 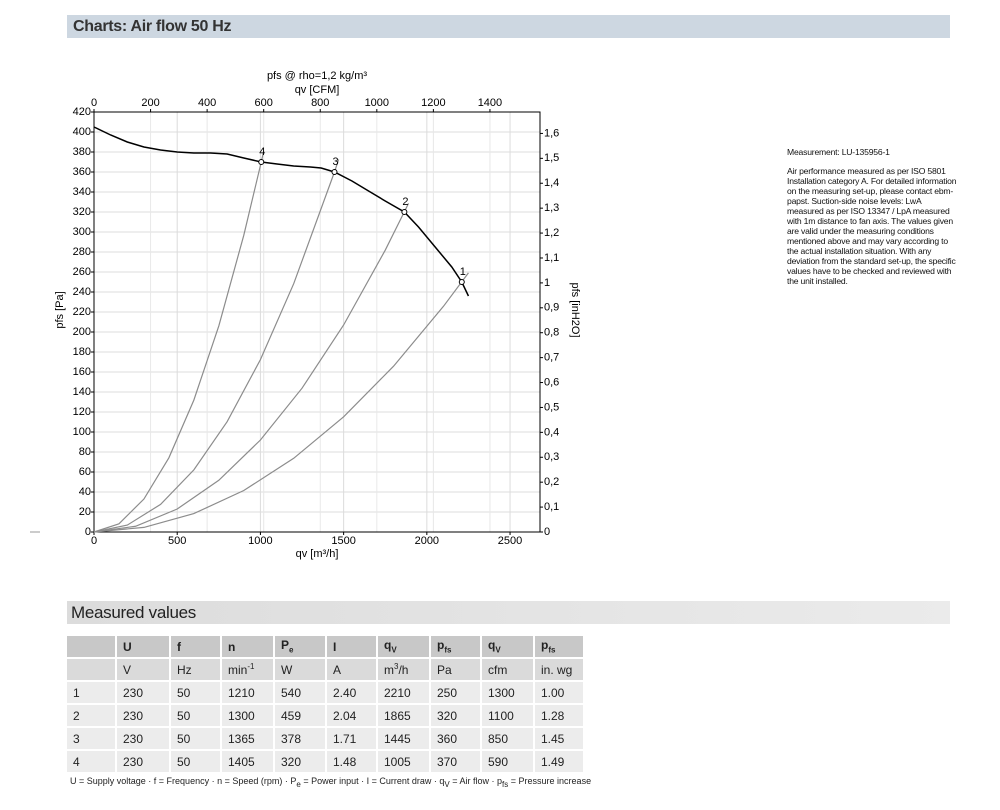 What do you see at coordinates (552, 650) in the screenshot?
I see `subscript: fs` at bounding box center [552, 650].